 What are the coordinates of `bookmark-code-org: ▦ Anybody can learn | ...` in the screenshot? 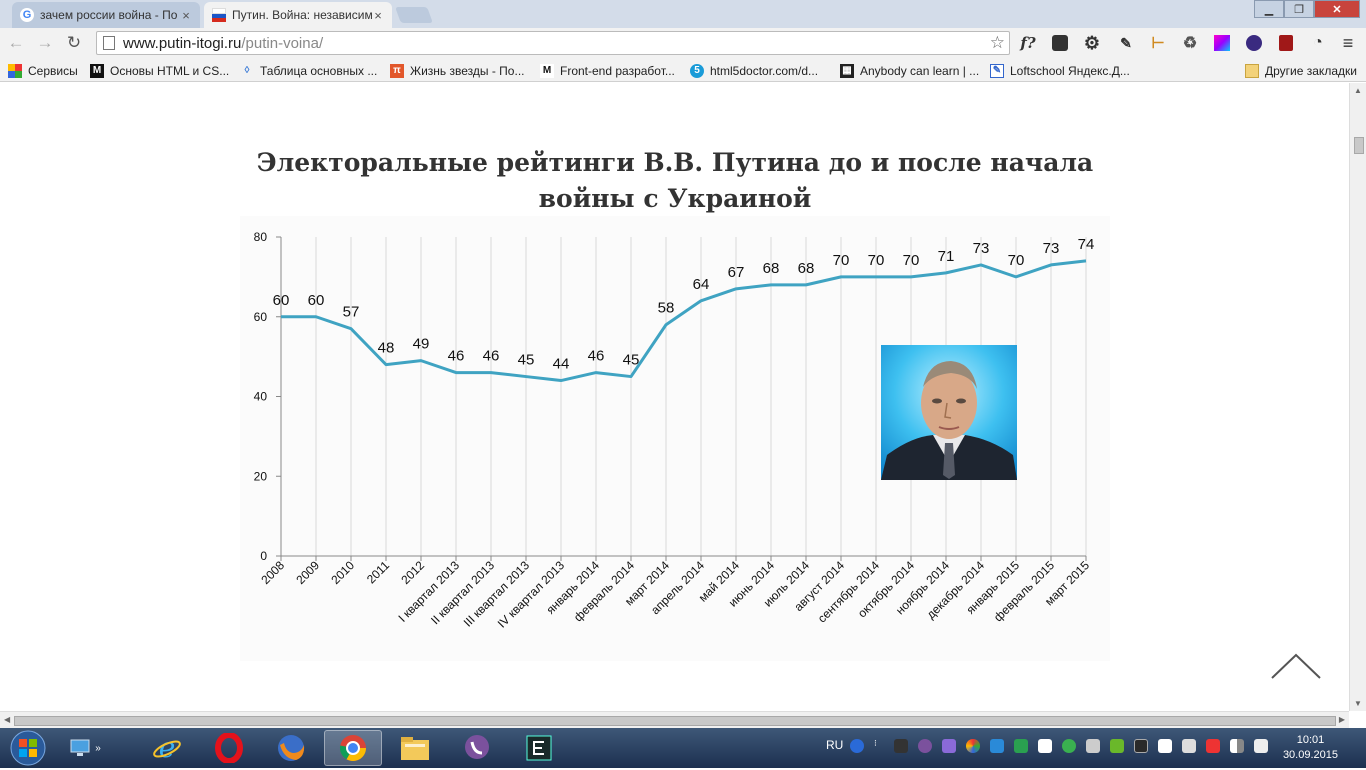 It's located at (909, 70).